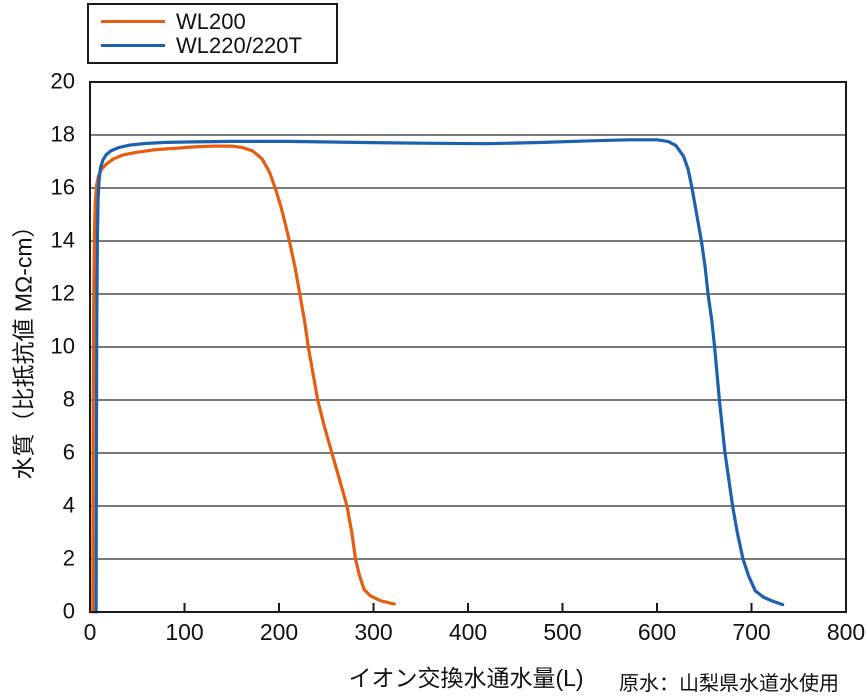 Image resolution: width=866 pixels, height=700 pixels. Describe the element at coordinates (466, 678) in the screenshot. I see `x-axis-title-text: イオン交換水通水量(L)` at that location.